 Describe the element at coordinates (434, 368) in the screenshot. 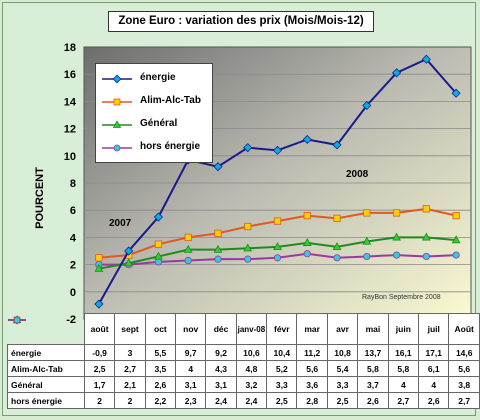

I see `table-cell: 6,1` at that location.